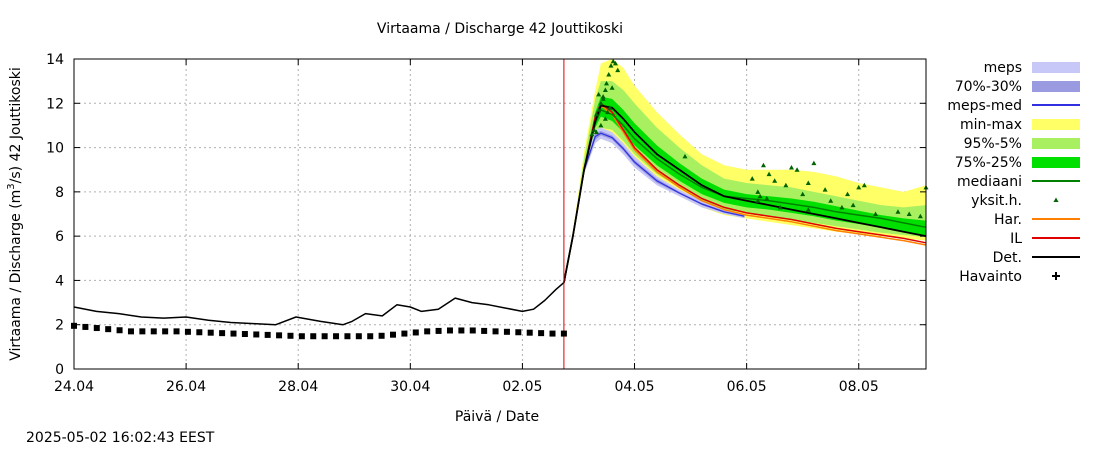 The width and height of the screenshot is (1100, 450). I want to click on legend-label-meps_70_30: 70%-30%, so click(988, 87).